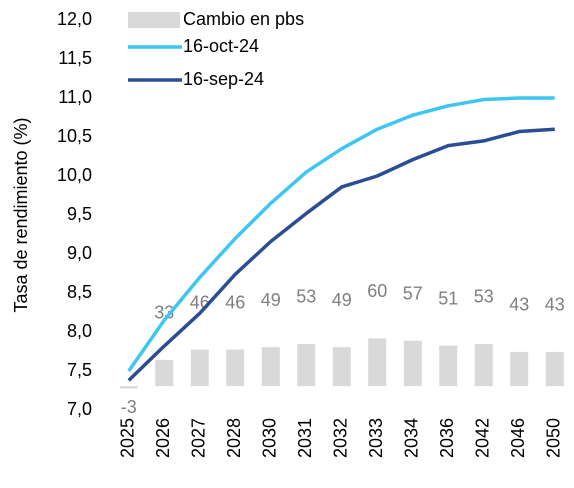  I want to click on y-tick-label: 11,5, so click(75, 58).